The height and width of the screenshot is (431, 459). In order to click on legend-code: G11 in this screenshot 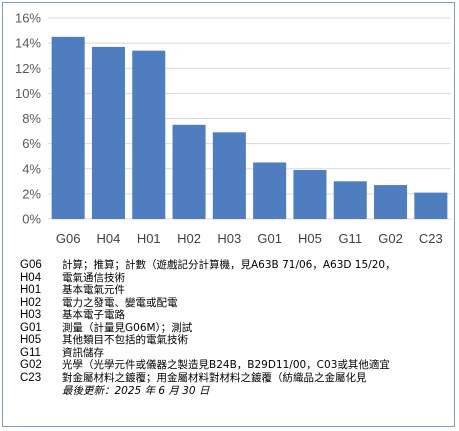, I will do `click(30, 352)`.